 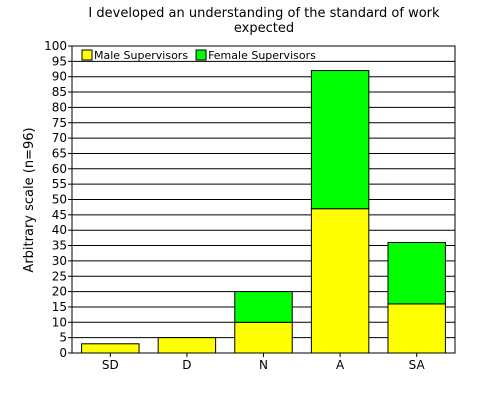 I want to click on x-tick-label: SA, so click(x=417, y=365).